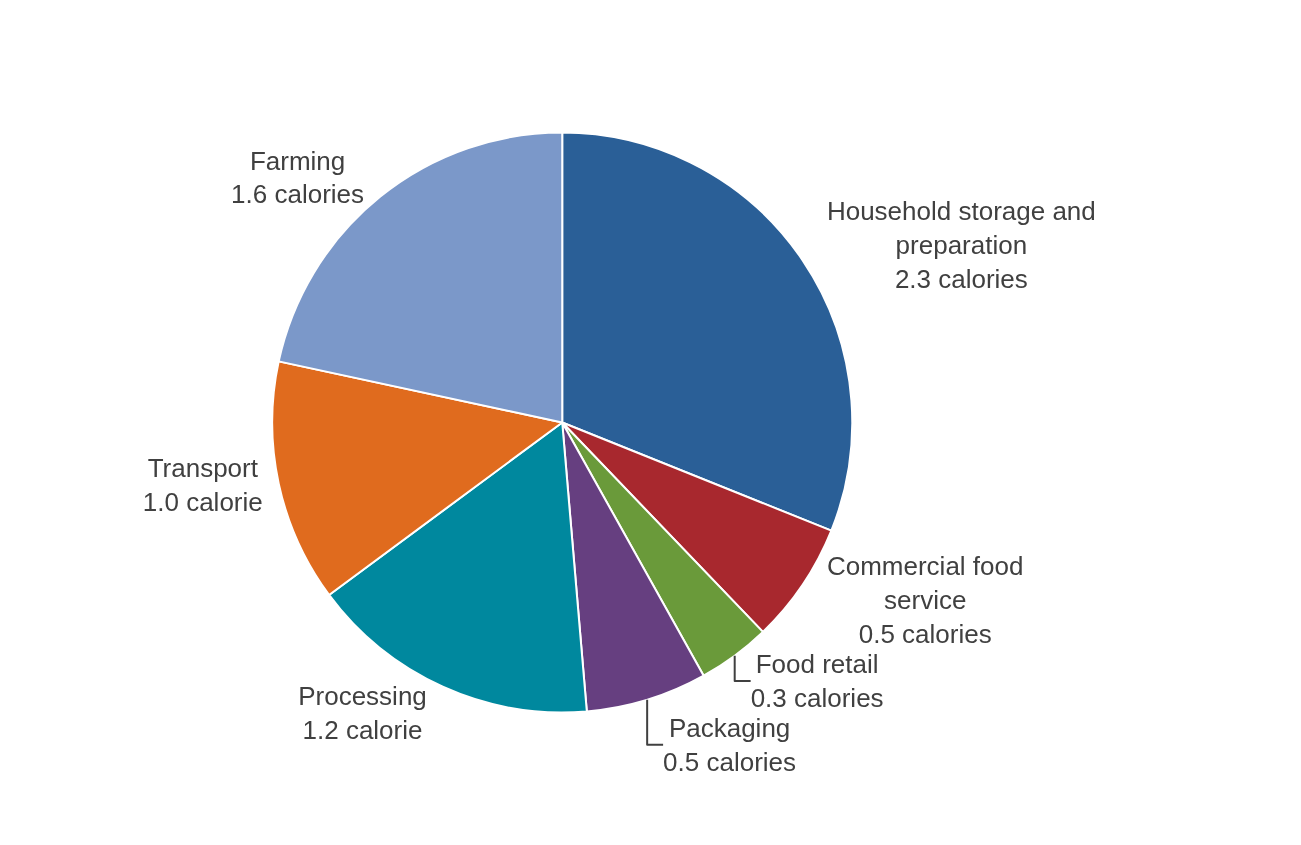  Describe the element at coordinates (203, 468) in the screenshot. I see `slice-label: Transport` at that location.